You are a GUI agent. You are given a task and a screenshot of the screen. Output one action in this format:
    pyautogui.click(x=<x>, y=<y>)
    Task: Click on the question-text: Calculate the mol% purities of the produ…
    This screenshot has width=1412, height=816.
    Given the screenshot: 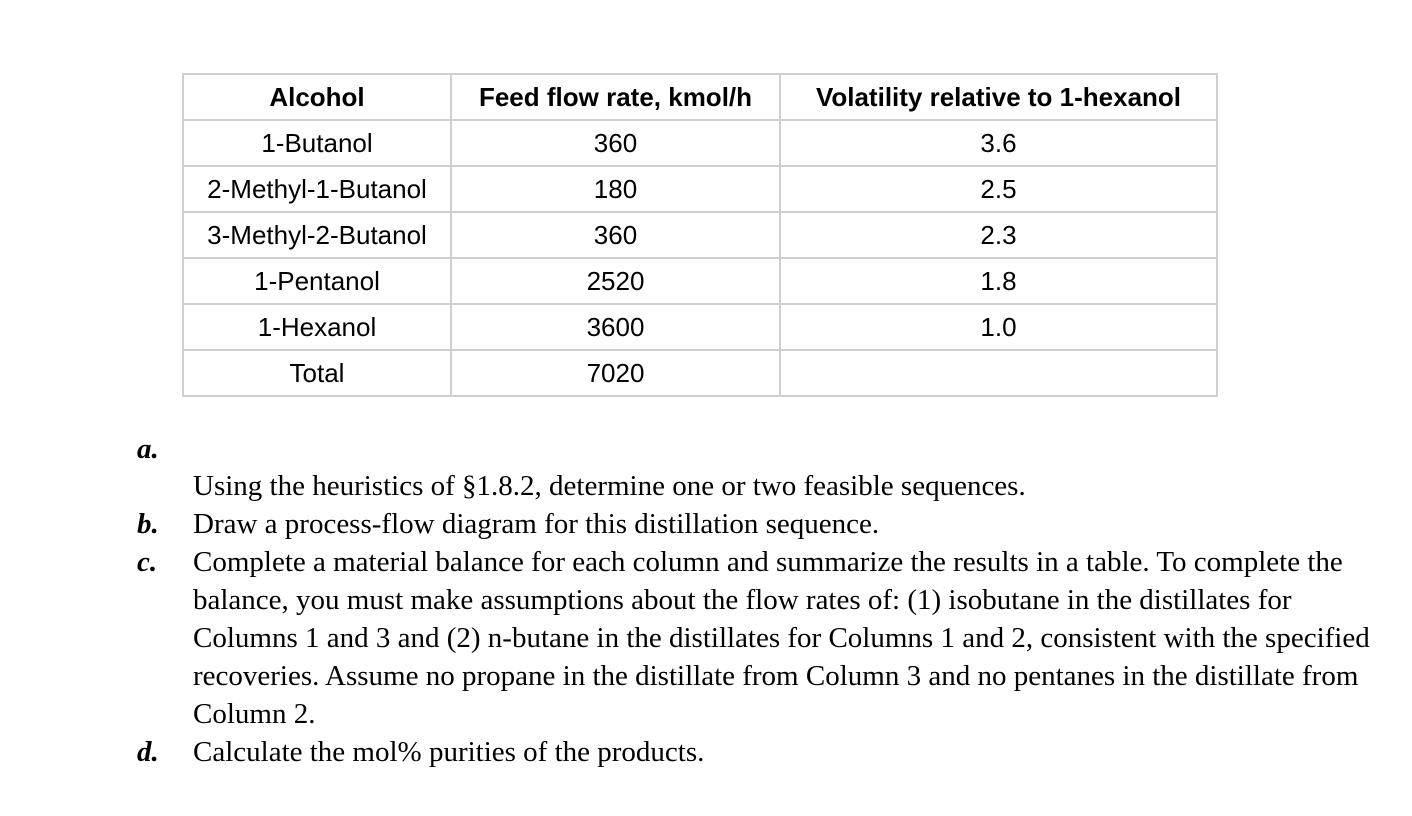 What is the action you would take?
    pyautogui.click(x=449, y=752)
    